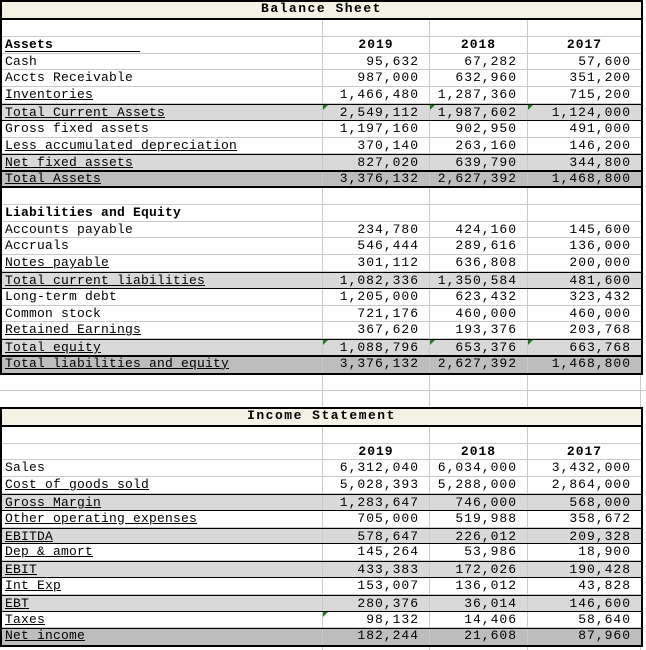 This screenshot has width=646, height=650. What do you see at coordinates (162, 569) in the screenshot?
I see `cell-label-ebit: EBIT` at bounding box center [162, 569].